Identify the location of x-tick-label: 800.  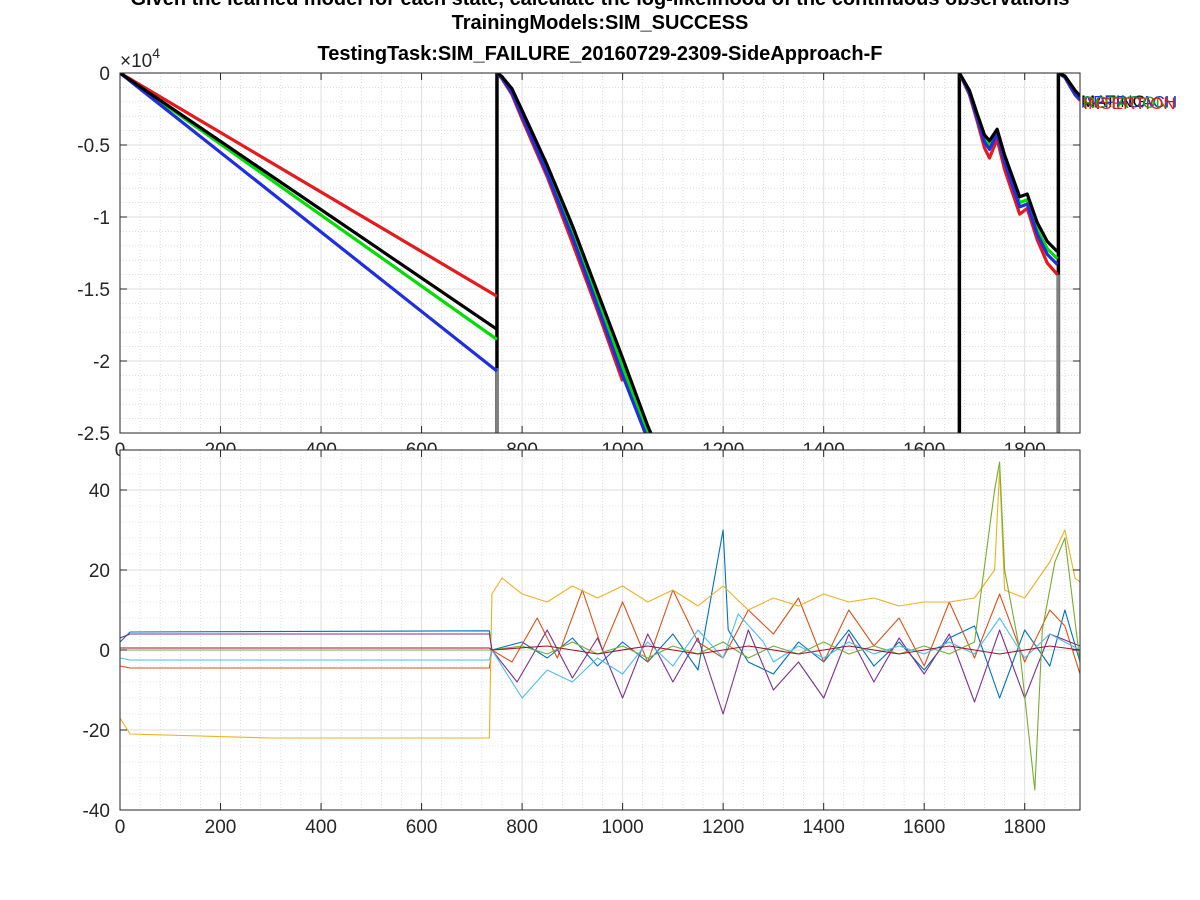
(522, 827).